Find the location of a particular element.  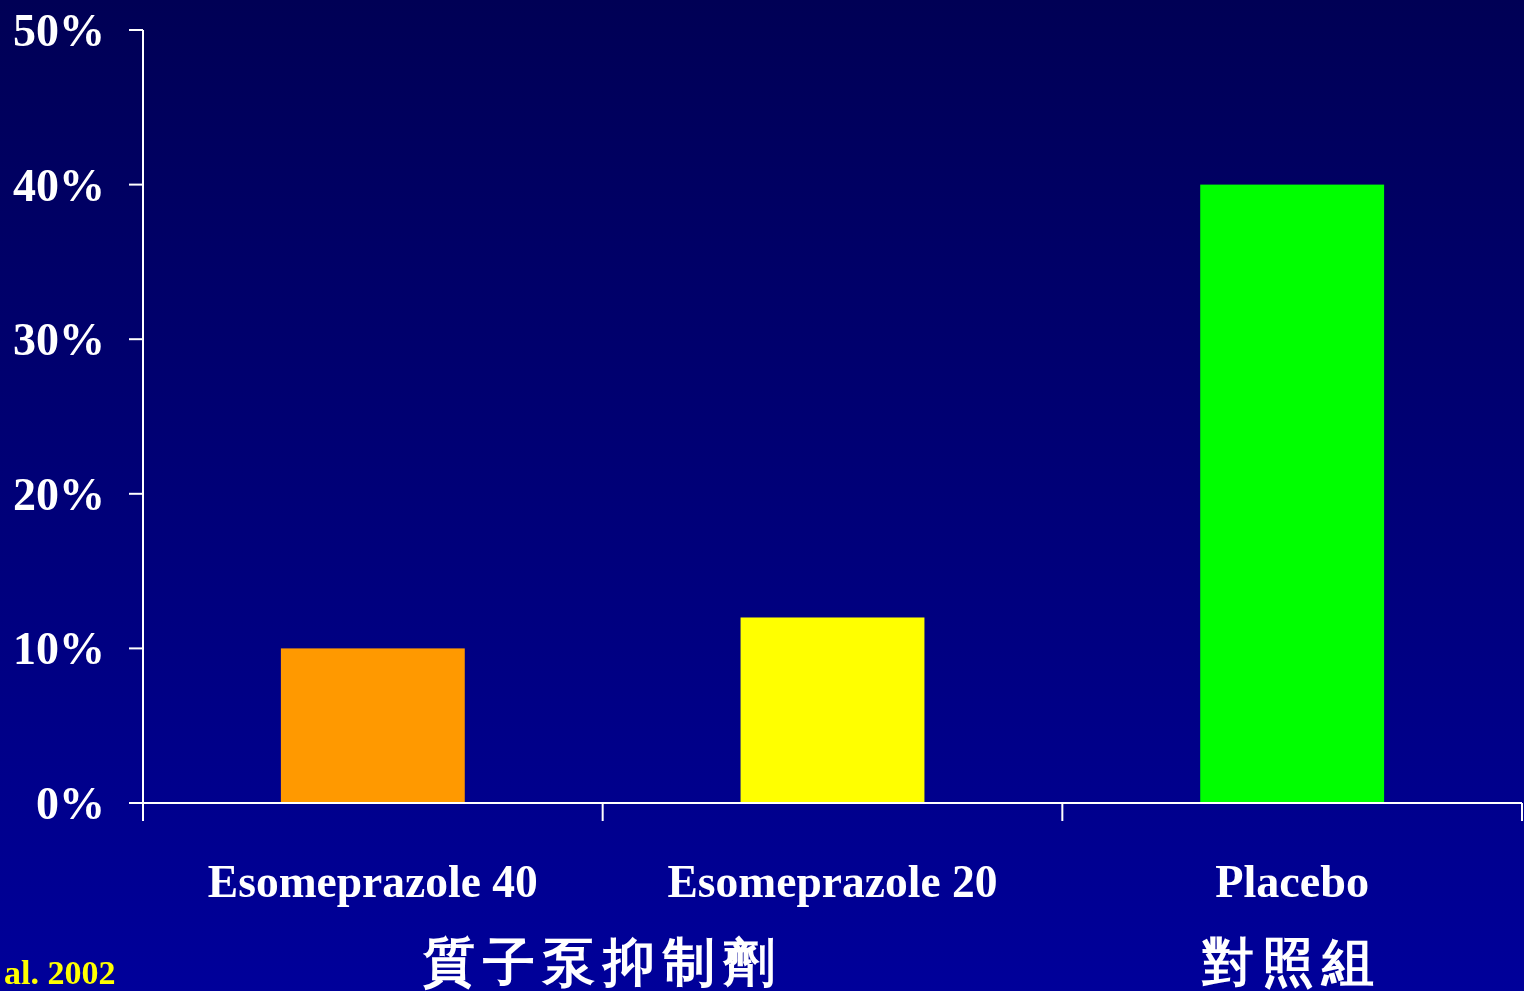

y-tick-label: 40% is located at coordinates (59, 185).